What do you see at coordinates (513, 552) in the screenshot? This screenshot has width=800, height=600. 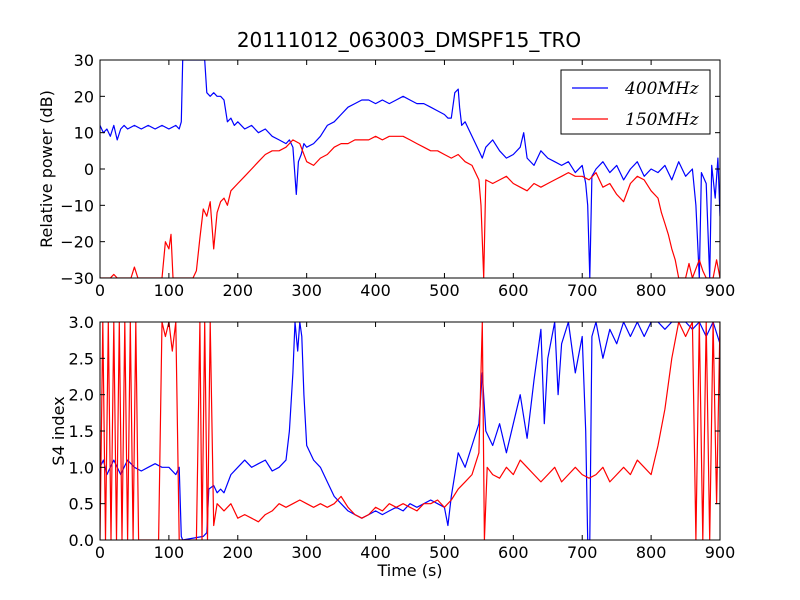 I see `s4-x-tick-label: 600` at bounding box center [513, 552].